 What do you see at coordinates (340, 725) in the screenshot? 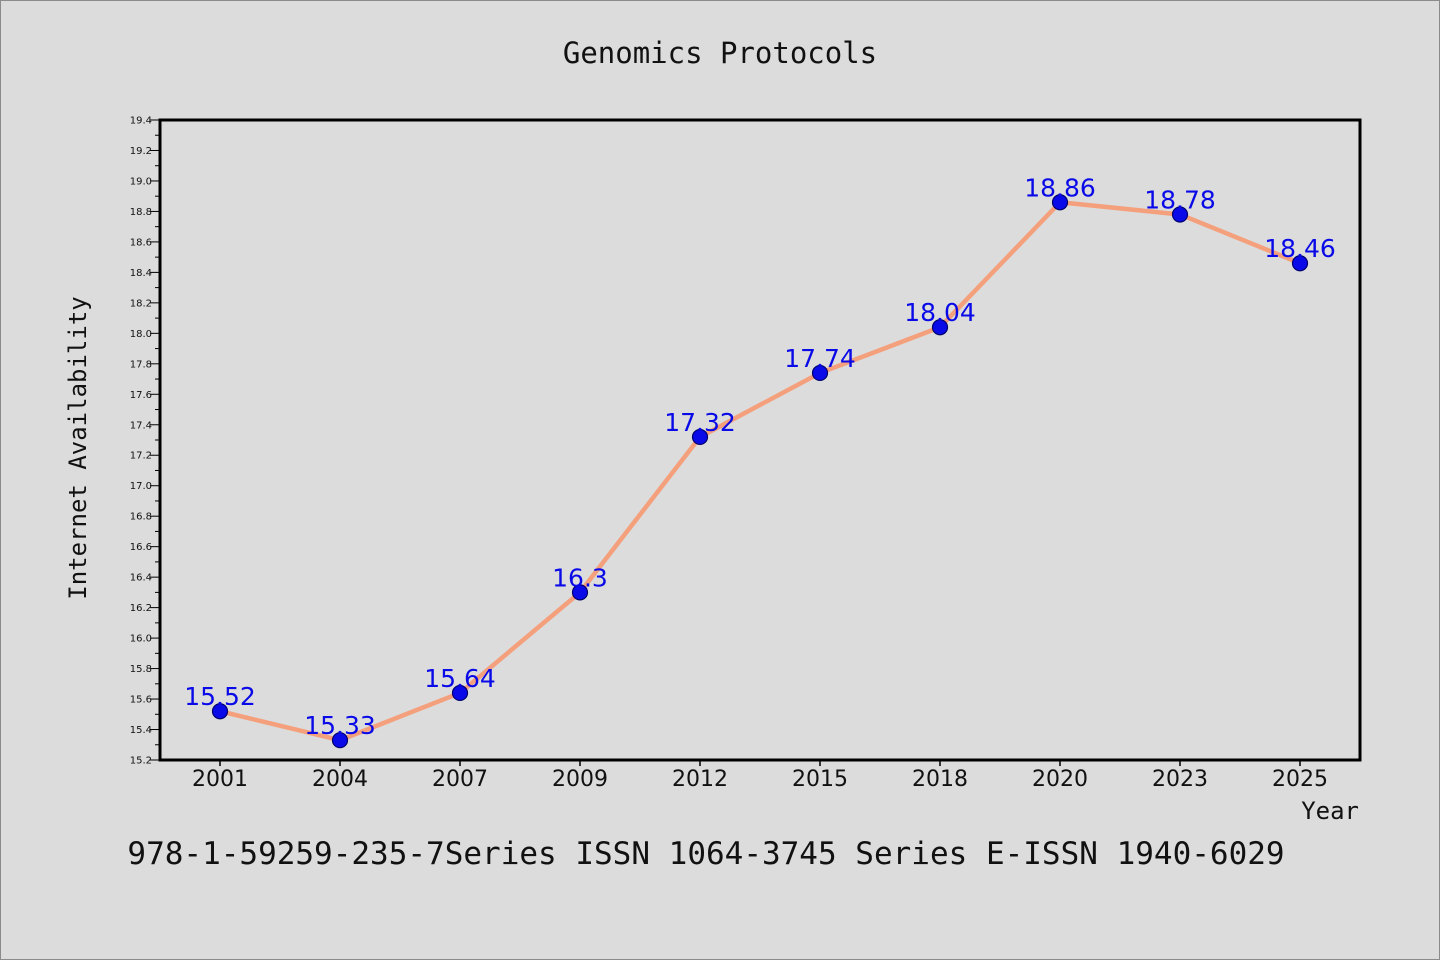
I see `data-label: 15.33` at bounding box center [340, 725].